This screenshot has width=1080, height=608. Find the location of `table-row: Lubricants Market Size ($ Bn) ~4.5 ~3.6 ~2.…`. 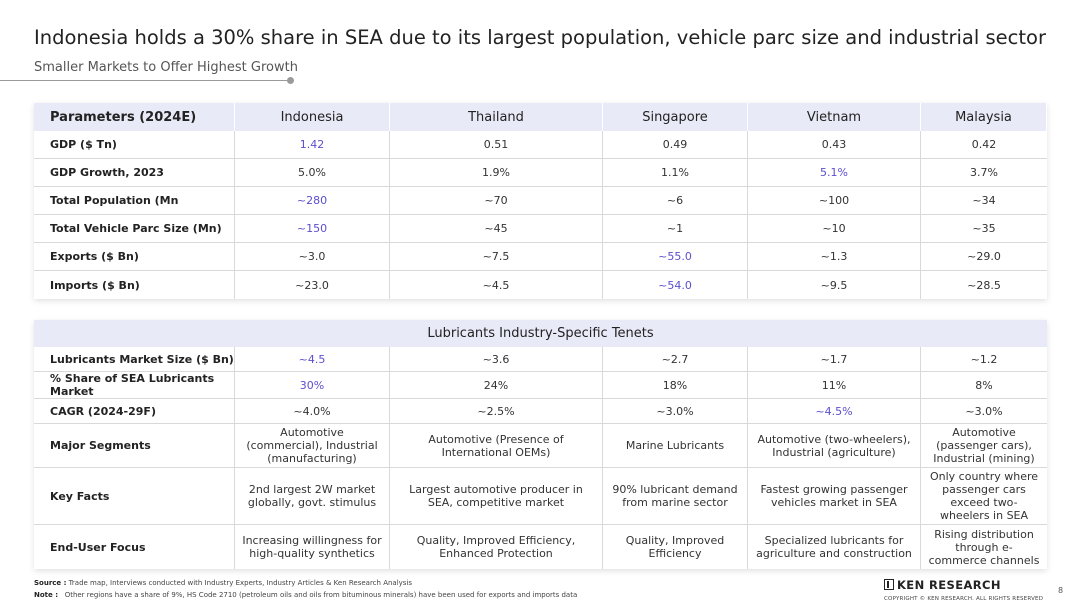

table-row: Lubricants Market Size ($ Bn) ~4.5 ~3.6 ~2.… is located at coordinates (541, 359).